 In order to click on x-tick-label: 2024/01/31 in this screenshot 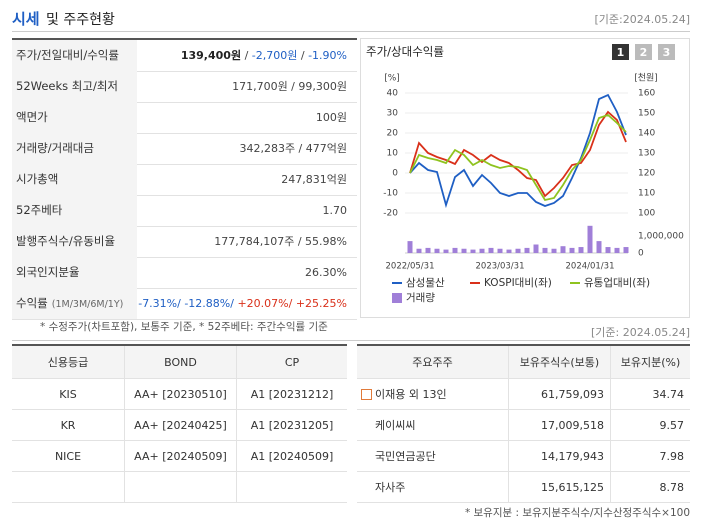, I will do `click(590, 267)`.